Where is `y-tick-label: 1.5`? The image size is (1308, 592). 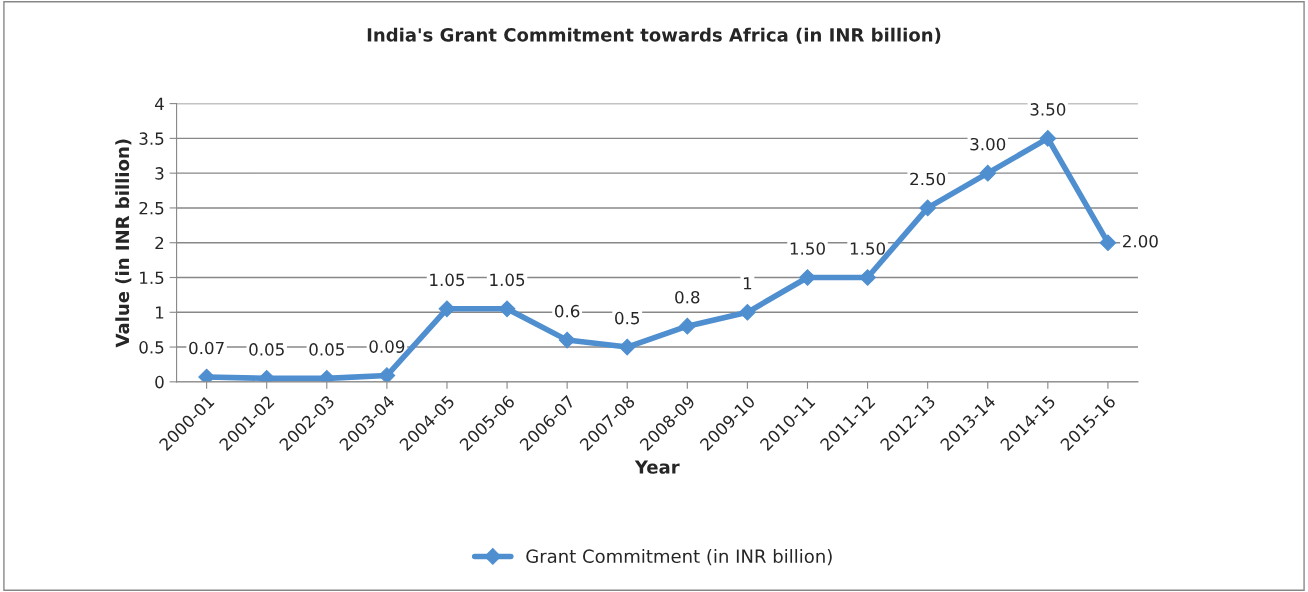 y-tick-label: 1.5 is located at coordinates (152, 278).